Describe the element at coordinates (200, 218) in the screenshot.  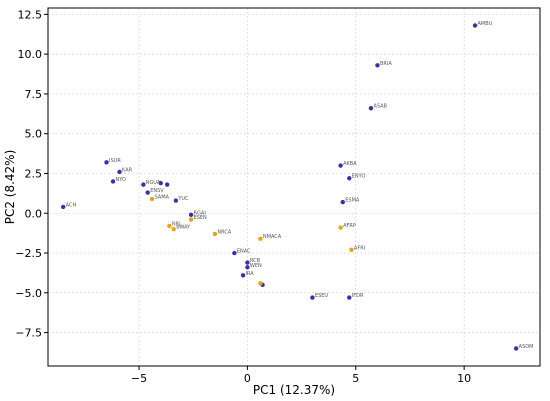
I see `data-point-label: ESEN` at that location.